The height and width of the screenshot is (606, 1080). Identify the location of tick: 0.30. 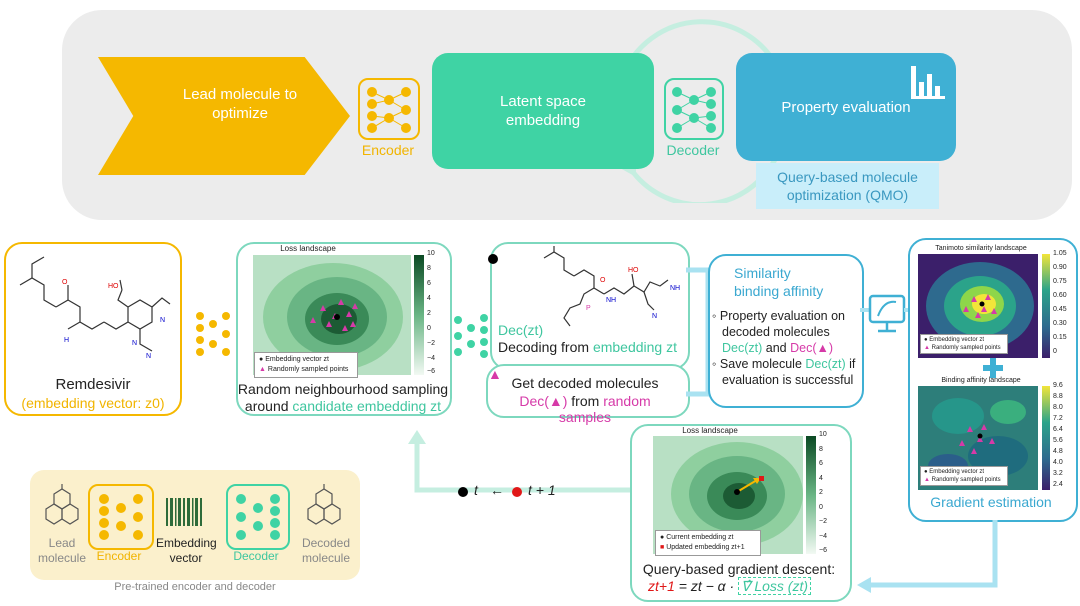
(1060, 323).